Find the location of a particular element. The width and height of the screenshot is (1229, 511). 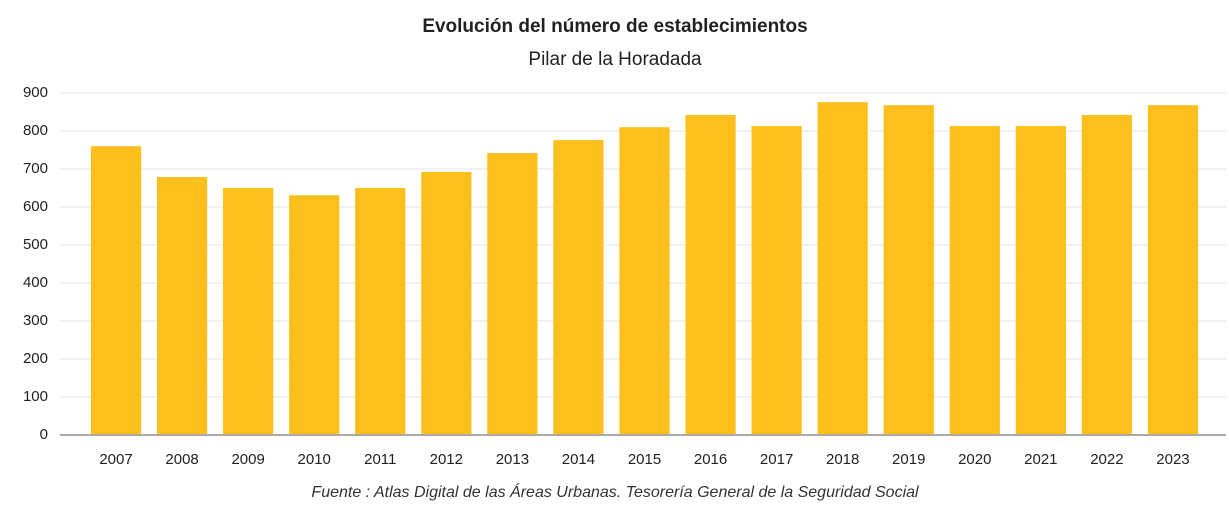

x-tick-label: 2017 is located at coordinates (776, 459).